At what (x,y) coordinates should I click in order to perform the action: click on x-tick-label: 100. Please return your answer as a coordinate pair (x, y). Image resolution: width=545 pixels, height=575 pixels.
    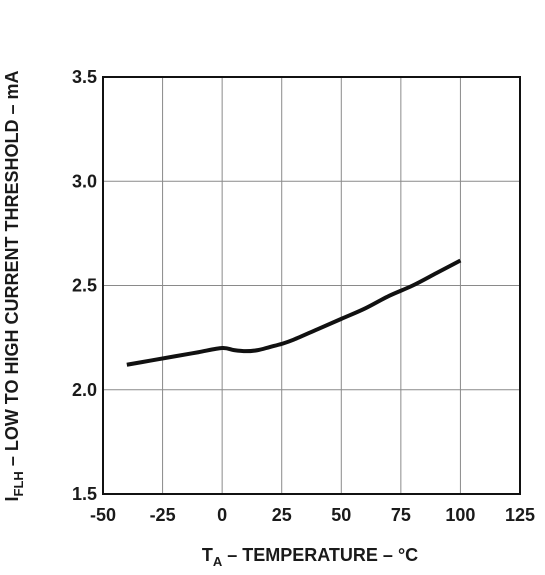
    Looking at the image, I should click on (460, 515).